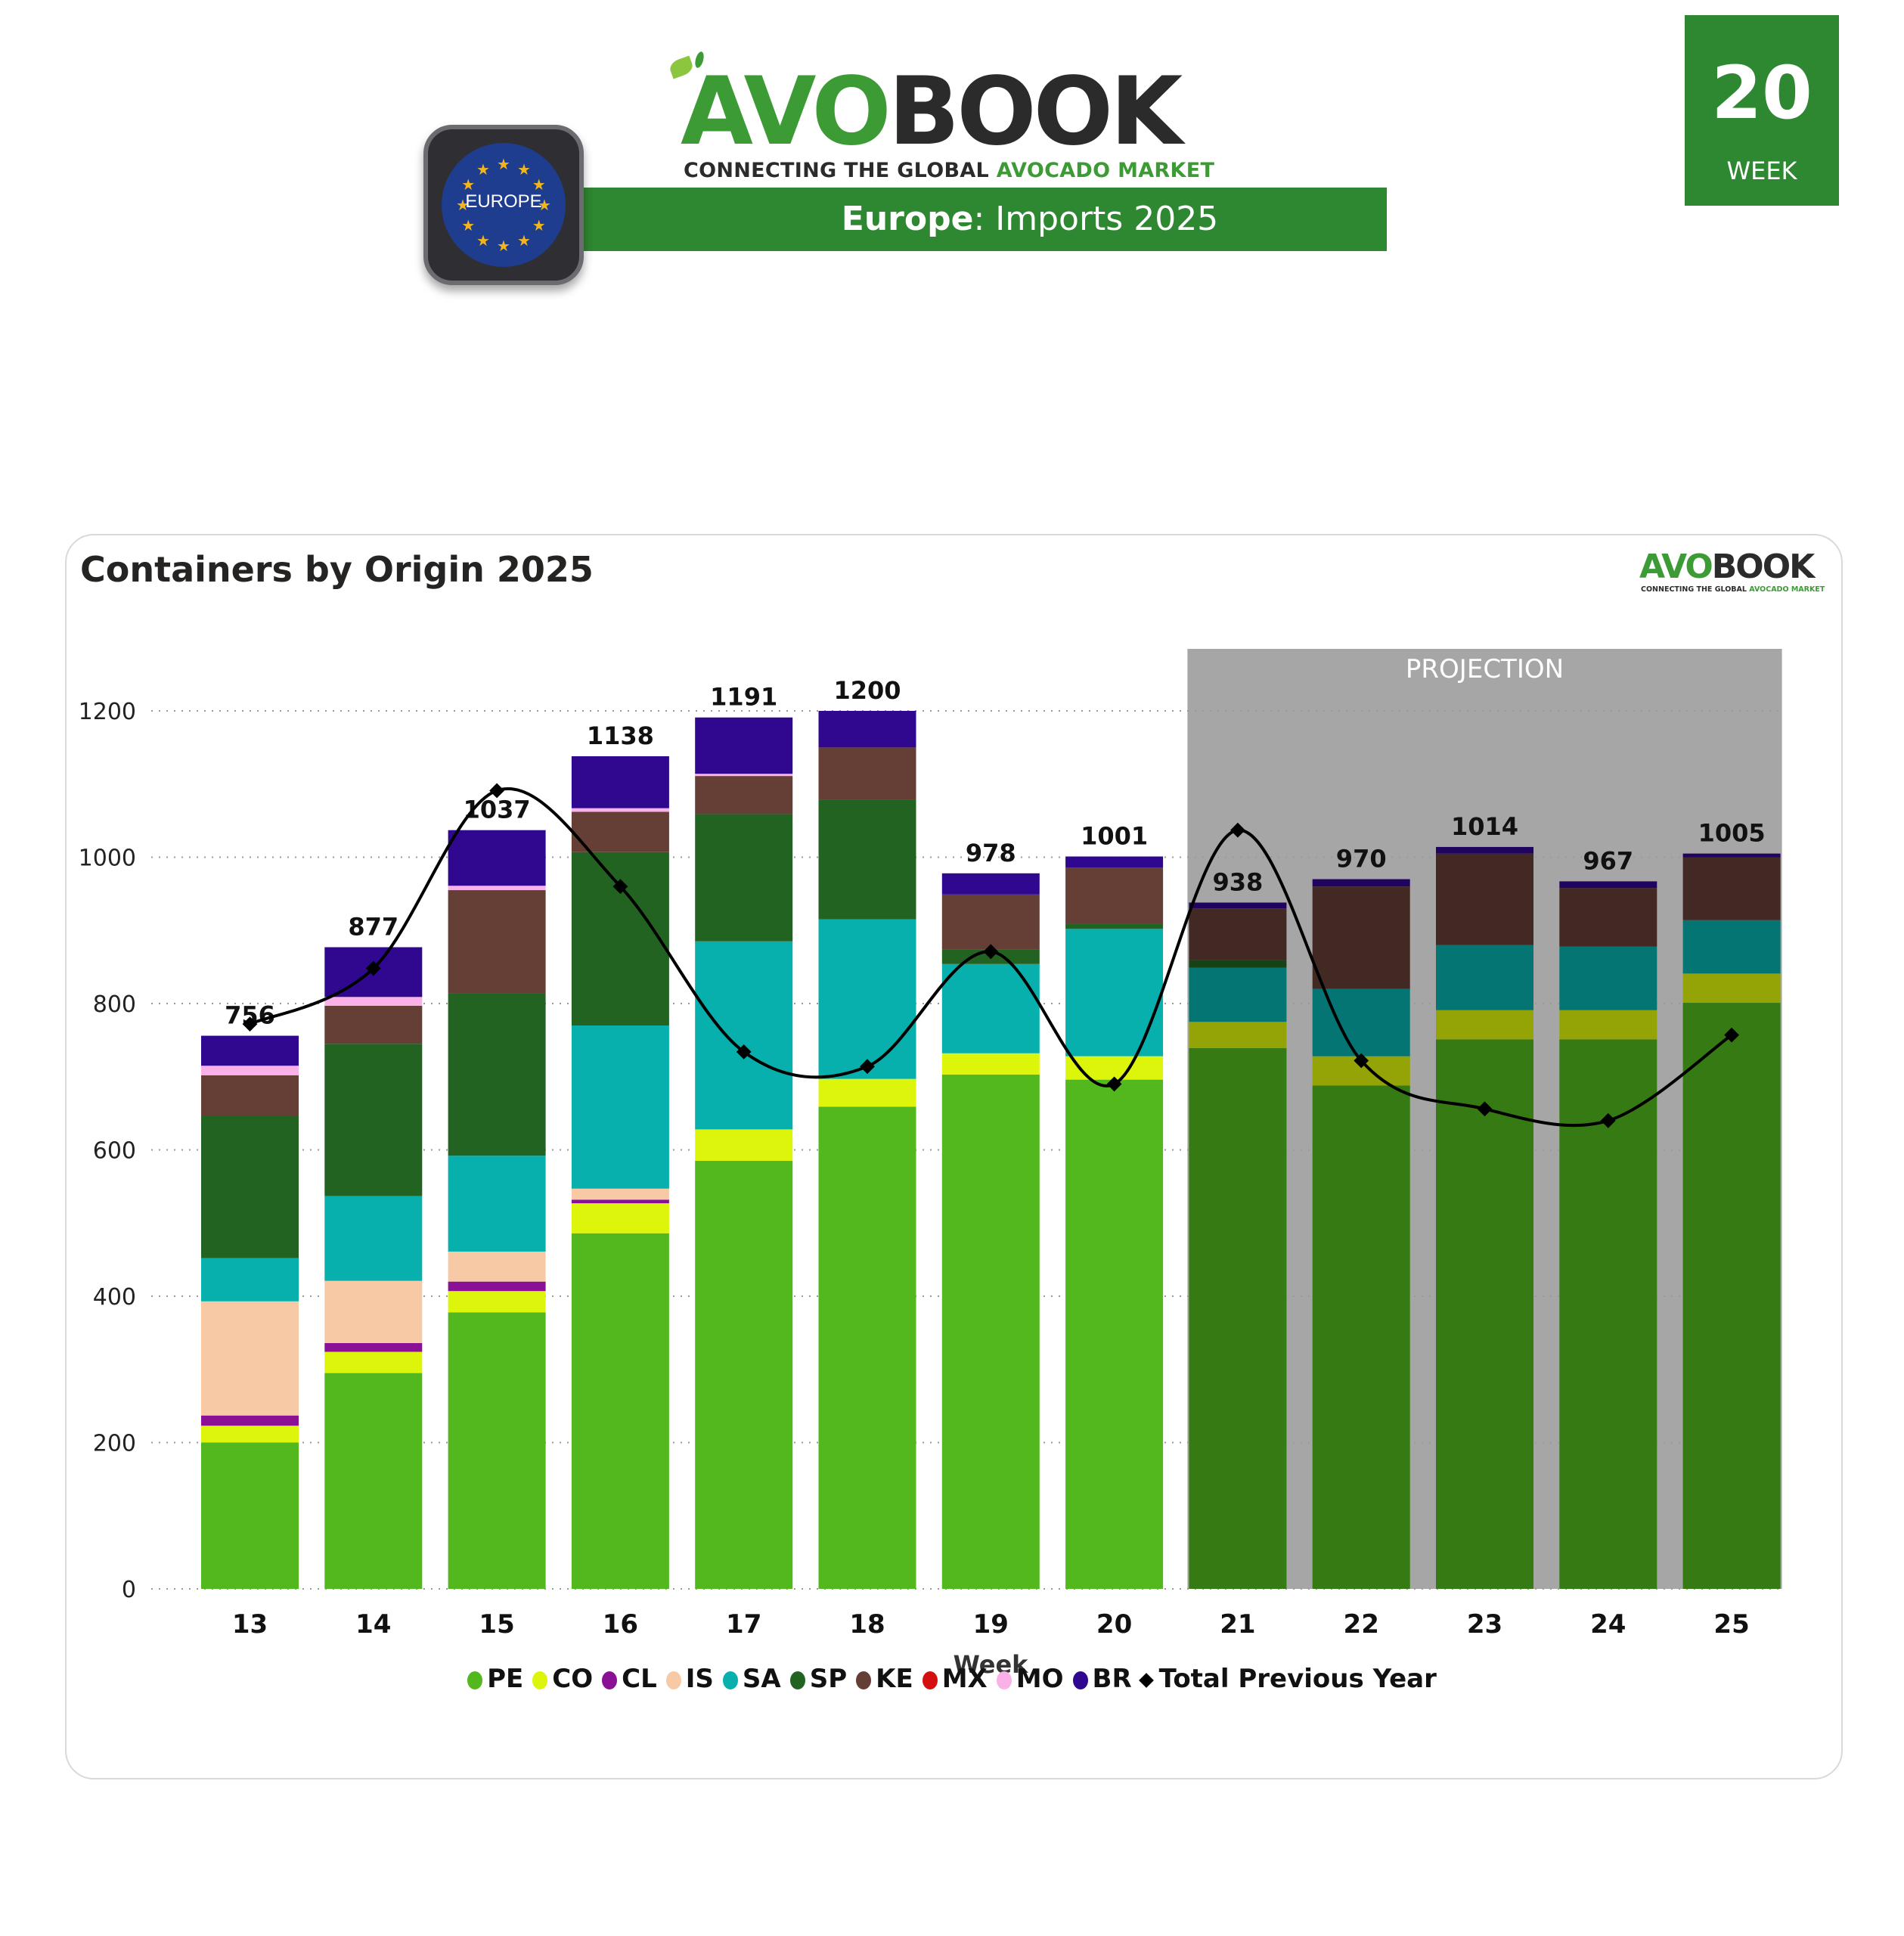 The height and width of the screenshot is (1936, 1904). I want to click on total-label: 978, so click(991, 853).